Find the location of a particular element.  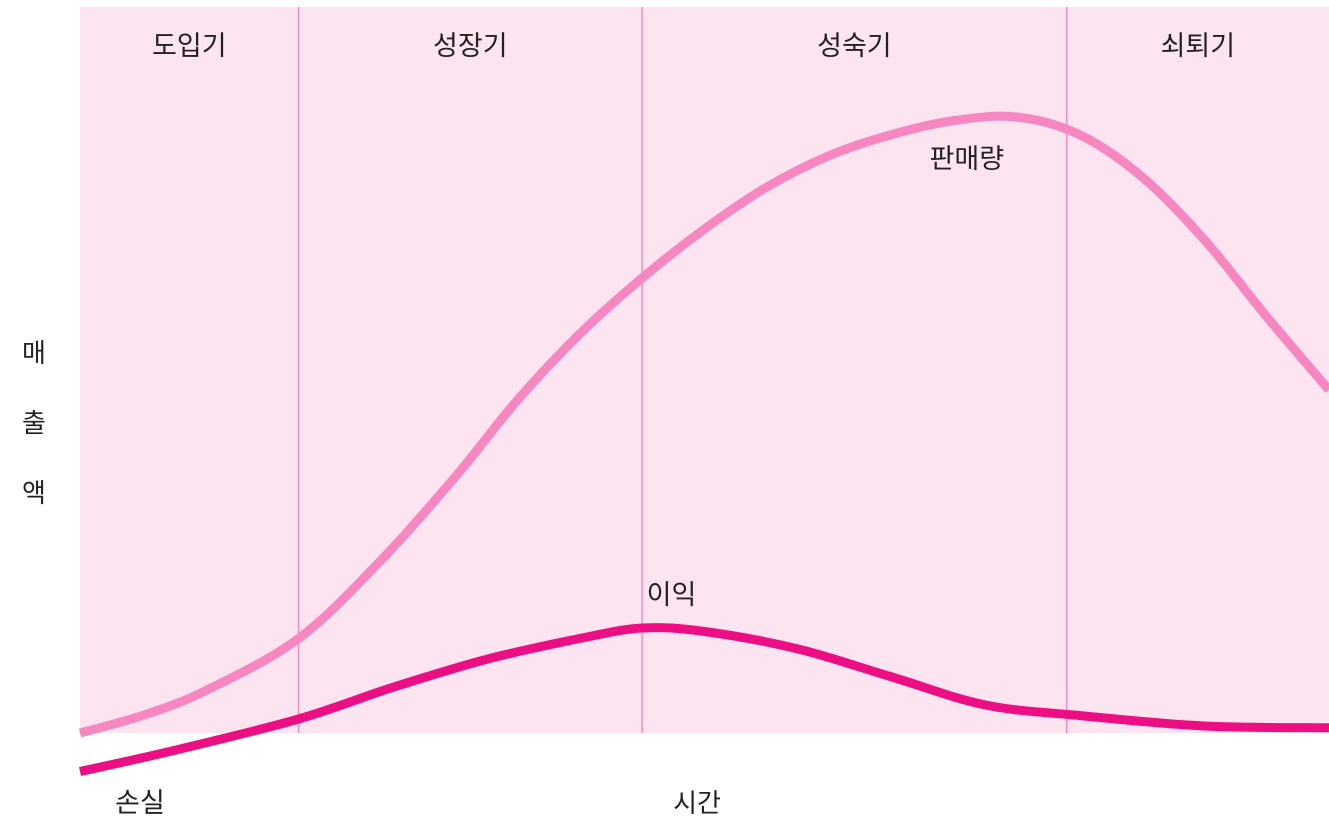

y-axis-label-char: 매 is located at coordinates (34, 354).